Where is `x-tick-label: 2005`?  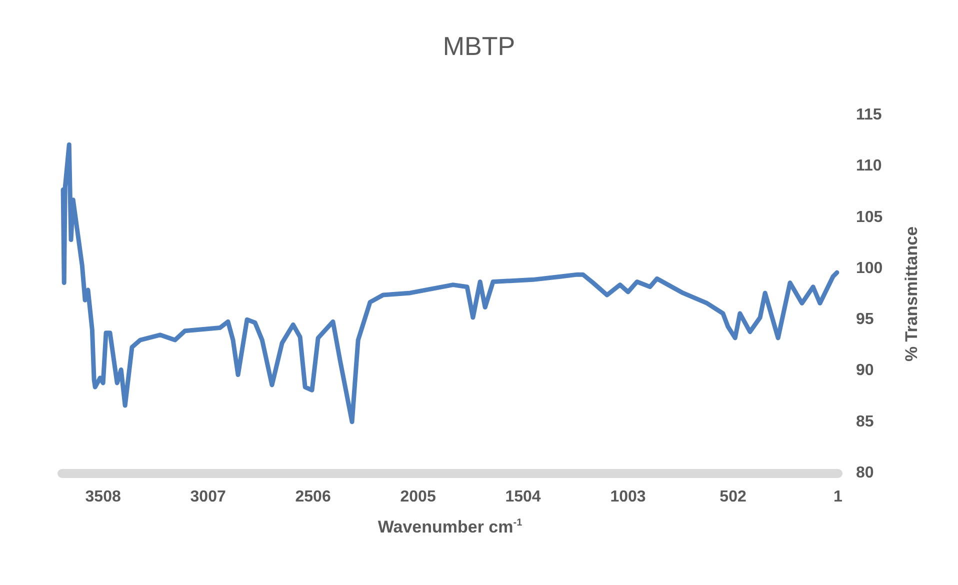 x-tick-label: 2005 is located at coordinates (418, 497).